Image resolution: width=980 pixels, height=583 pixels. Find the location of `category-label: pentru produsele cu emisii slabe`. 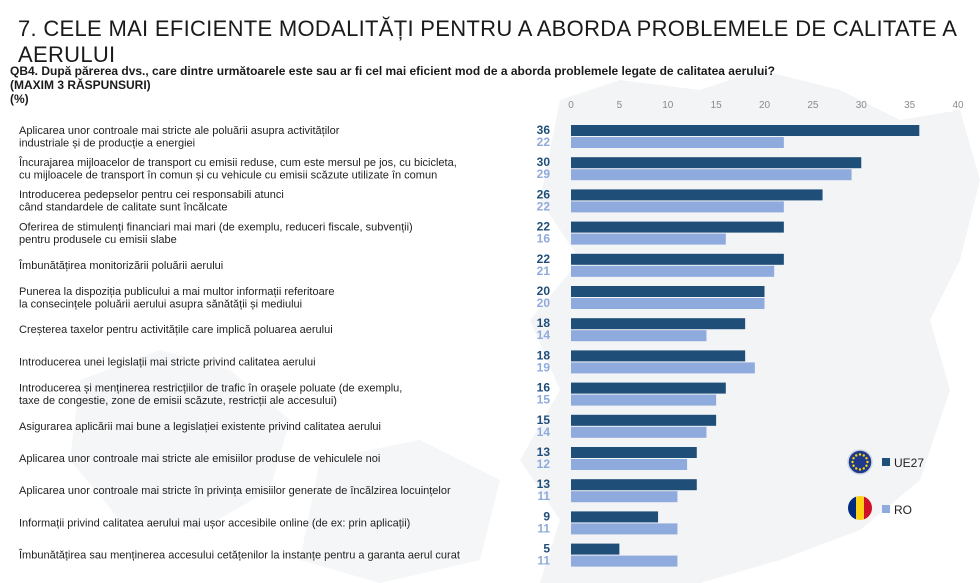

category-label: pentru produsele cu emisii slabe is located at coordinates (98, 240).